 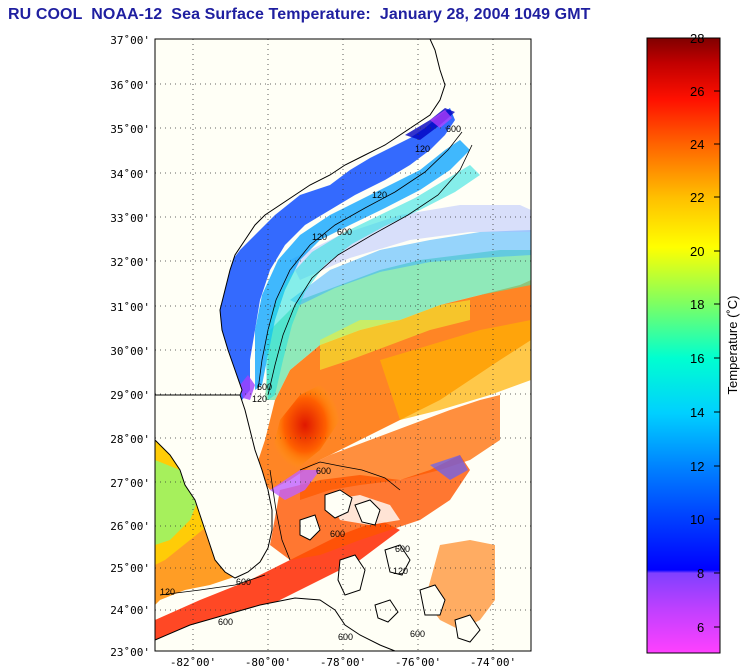 What do you see at coordinates (697, 519) in the screenshot?
I see `colorbar-tick-label: 10` at bounding box center [697, 519].